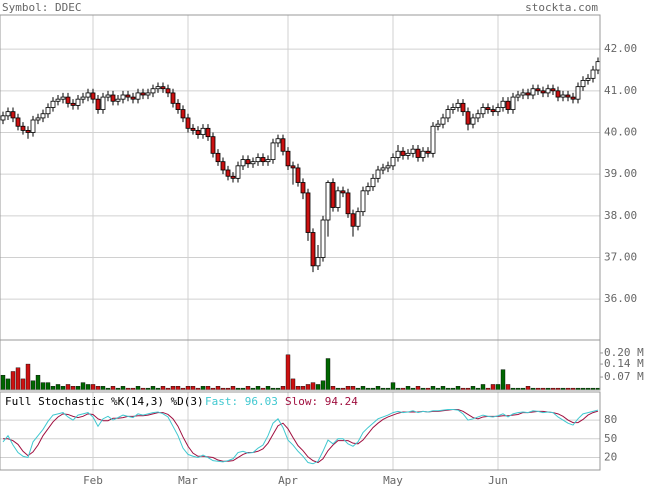  I want to click on panel-frame, so click(300, 365).